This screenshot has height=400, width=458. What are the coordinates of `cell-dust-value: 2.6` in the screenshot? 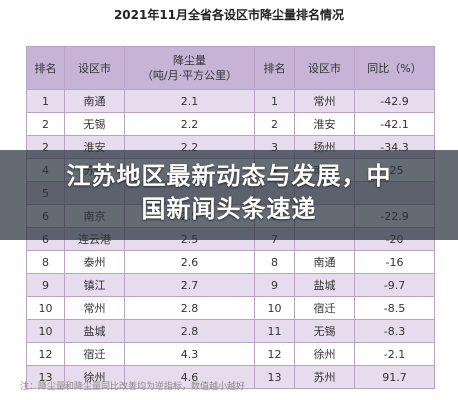 It's located at (189, 262).